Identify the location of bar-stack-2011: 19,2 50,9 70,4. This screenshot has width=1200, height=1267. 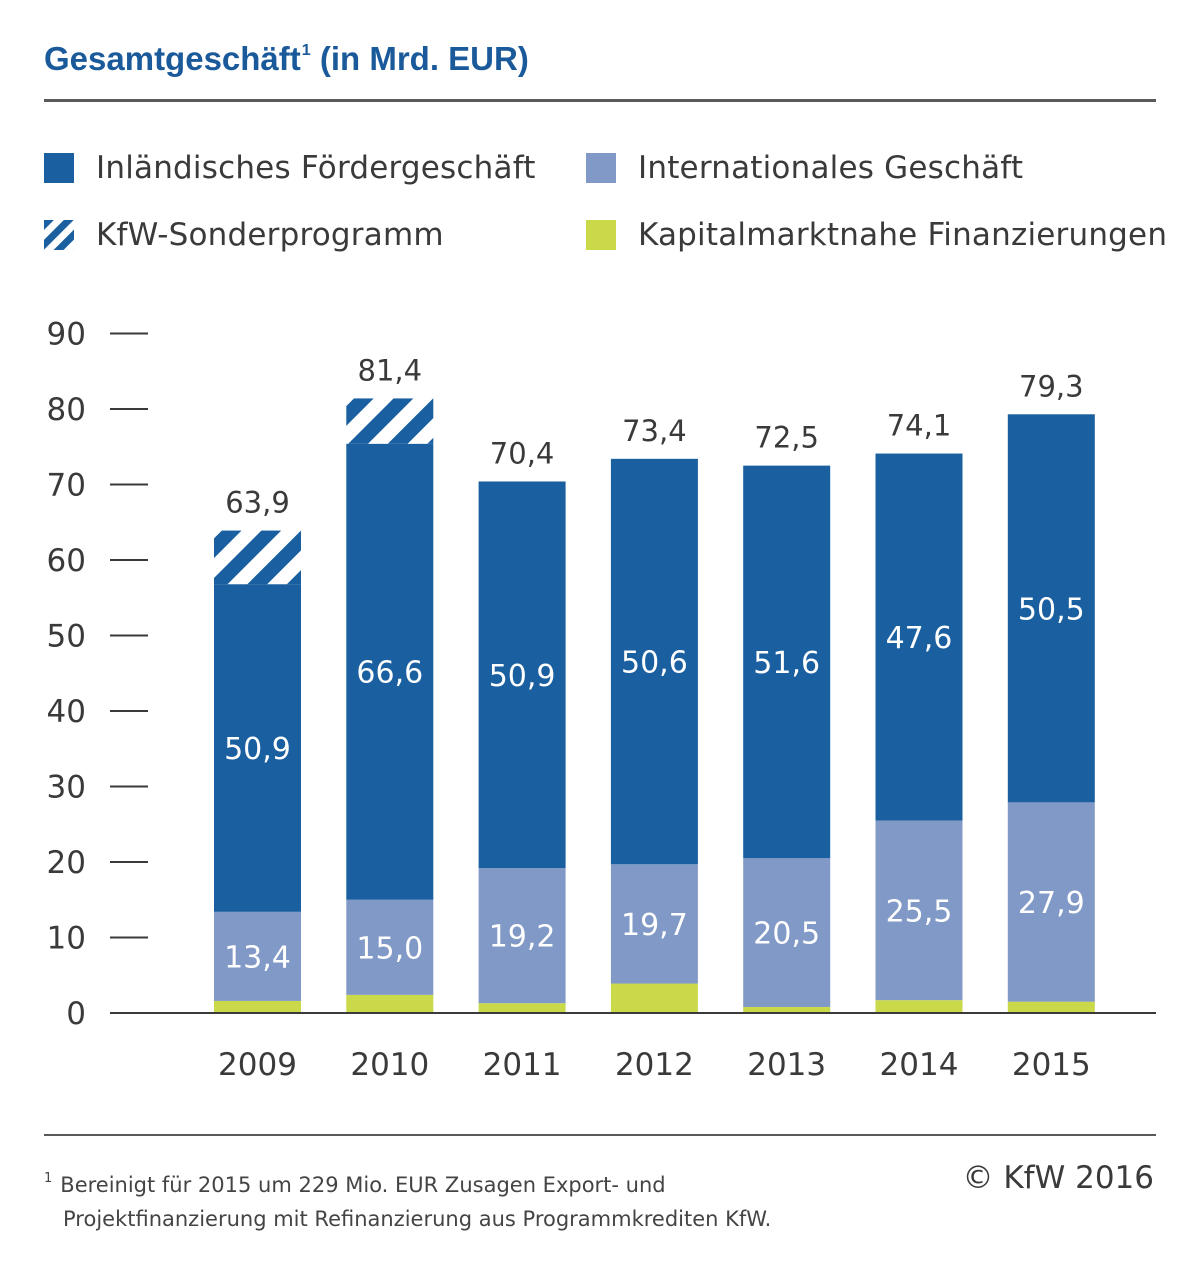
(522, 724).